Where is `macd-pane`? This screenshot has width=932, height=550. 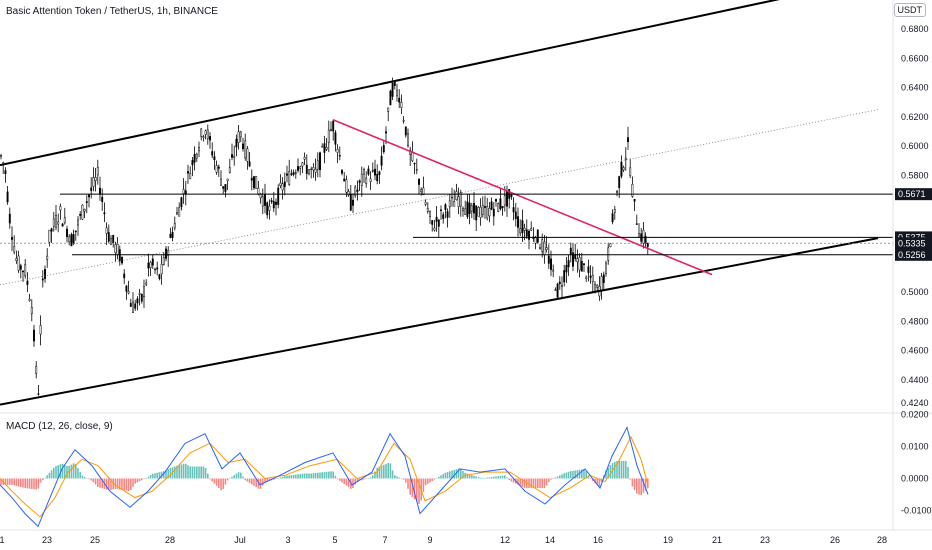 macd-pane is located at coordinates (324, 476).